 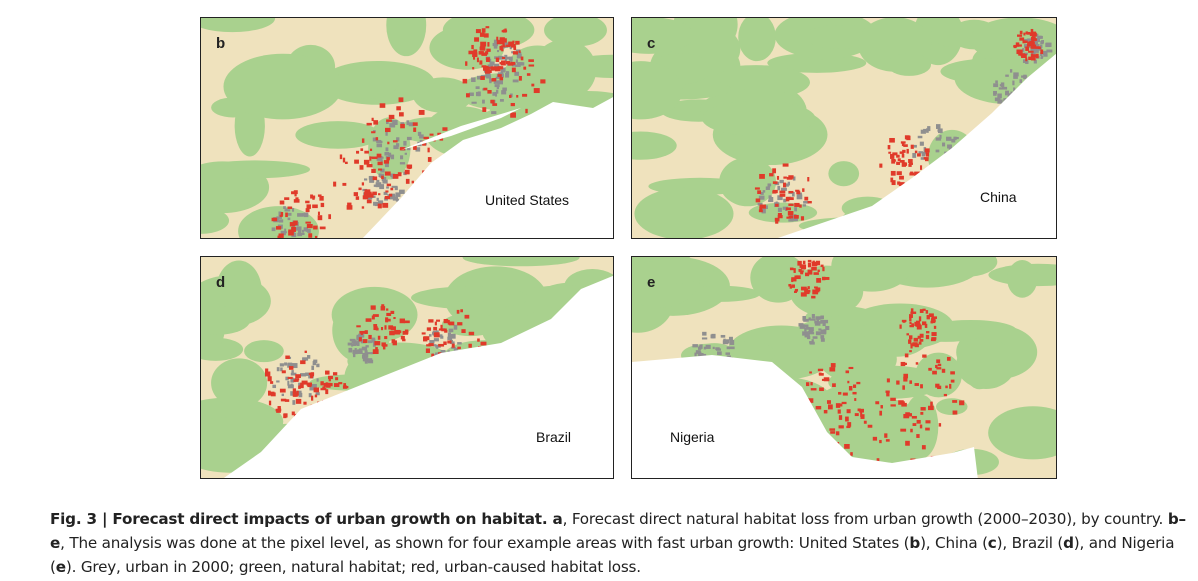 I want to click on panel-letter: c, so click(x=651, y=43).